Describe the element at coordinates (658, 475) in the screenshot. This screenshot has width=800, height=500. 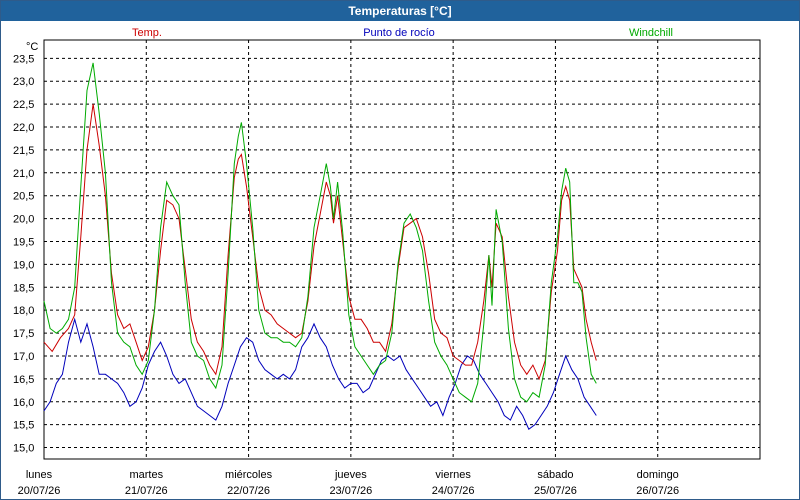
I see `x-tick-day-label: domingo` at that location.